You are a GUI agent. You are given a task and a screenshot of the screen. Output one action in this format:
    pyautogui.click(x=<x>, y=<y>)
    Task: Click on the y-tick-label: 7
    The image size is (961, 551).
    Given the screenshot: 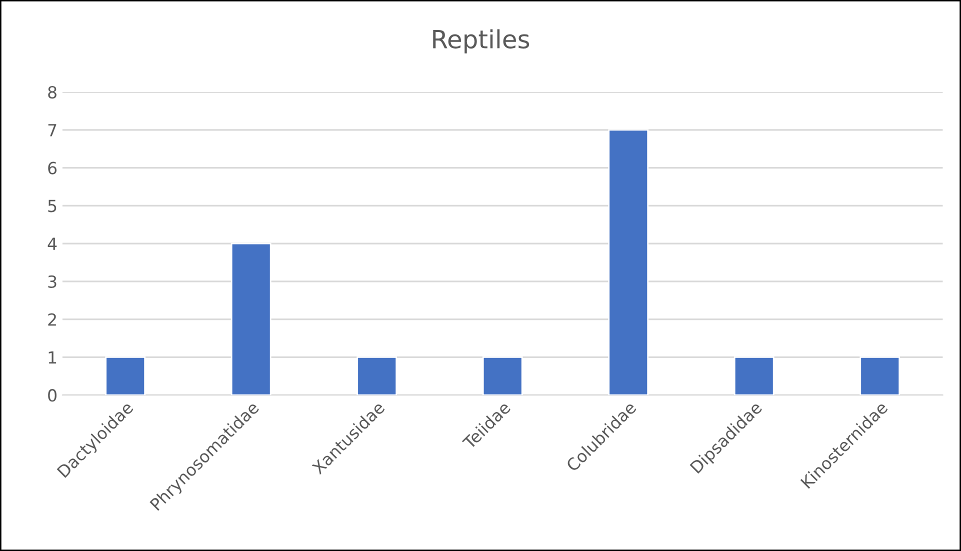 What is the action you would take?
    pyautogui.click(x=52, y=130)
    